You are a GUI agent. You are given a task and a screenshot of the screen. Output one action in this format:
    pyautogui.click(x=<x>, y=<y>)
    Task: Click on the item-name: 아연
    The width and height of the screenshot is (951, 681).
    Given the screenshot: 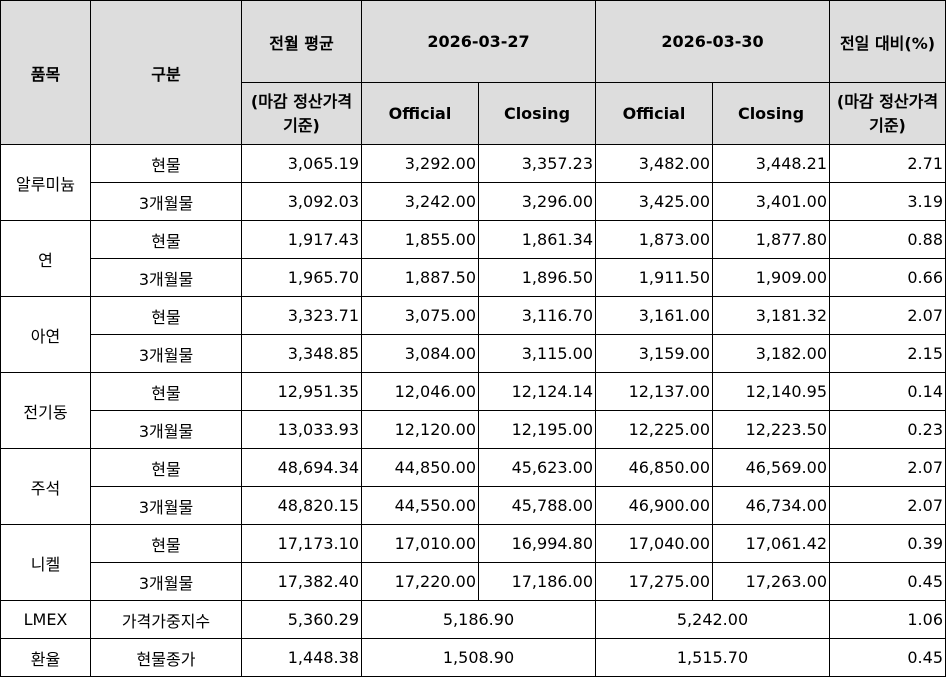 What is the action you would take?
    pyautogui.click(x=45, y=334)
    